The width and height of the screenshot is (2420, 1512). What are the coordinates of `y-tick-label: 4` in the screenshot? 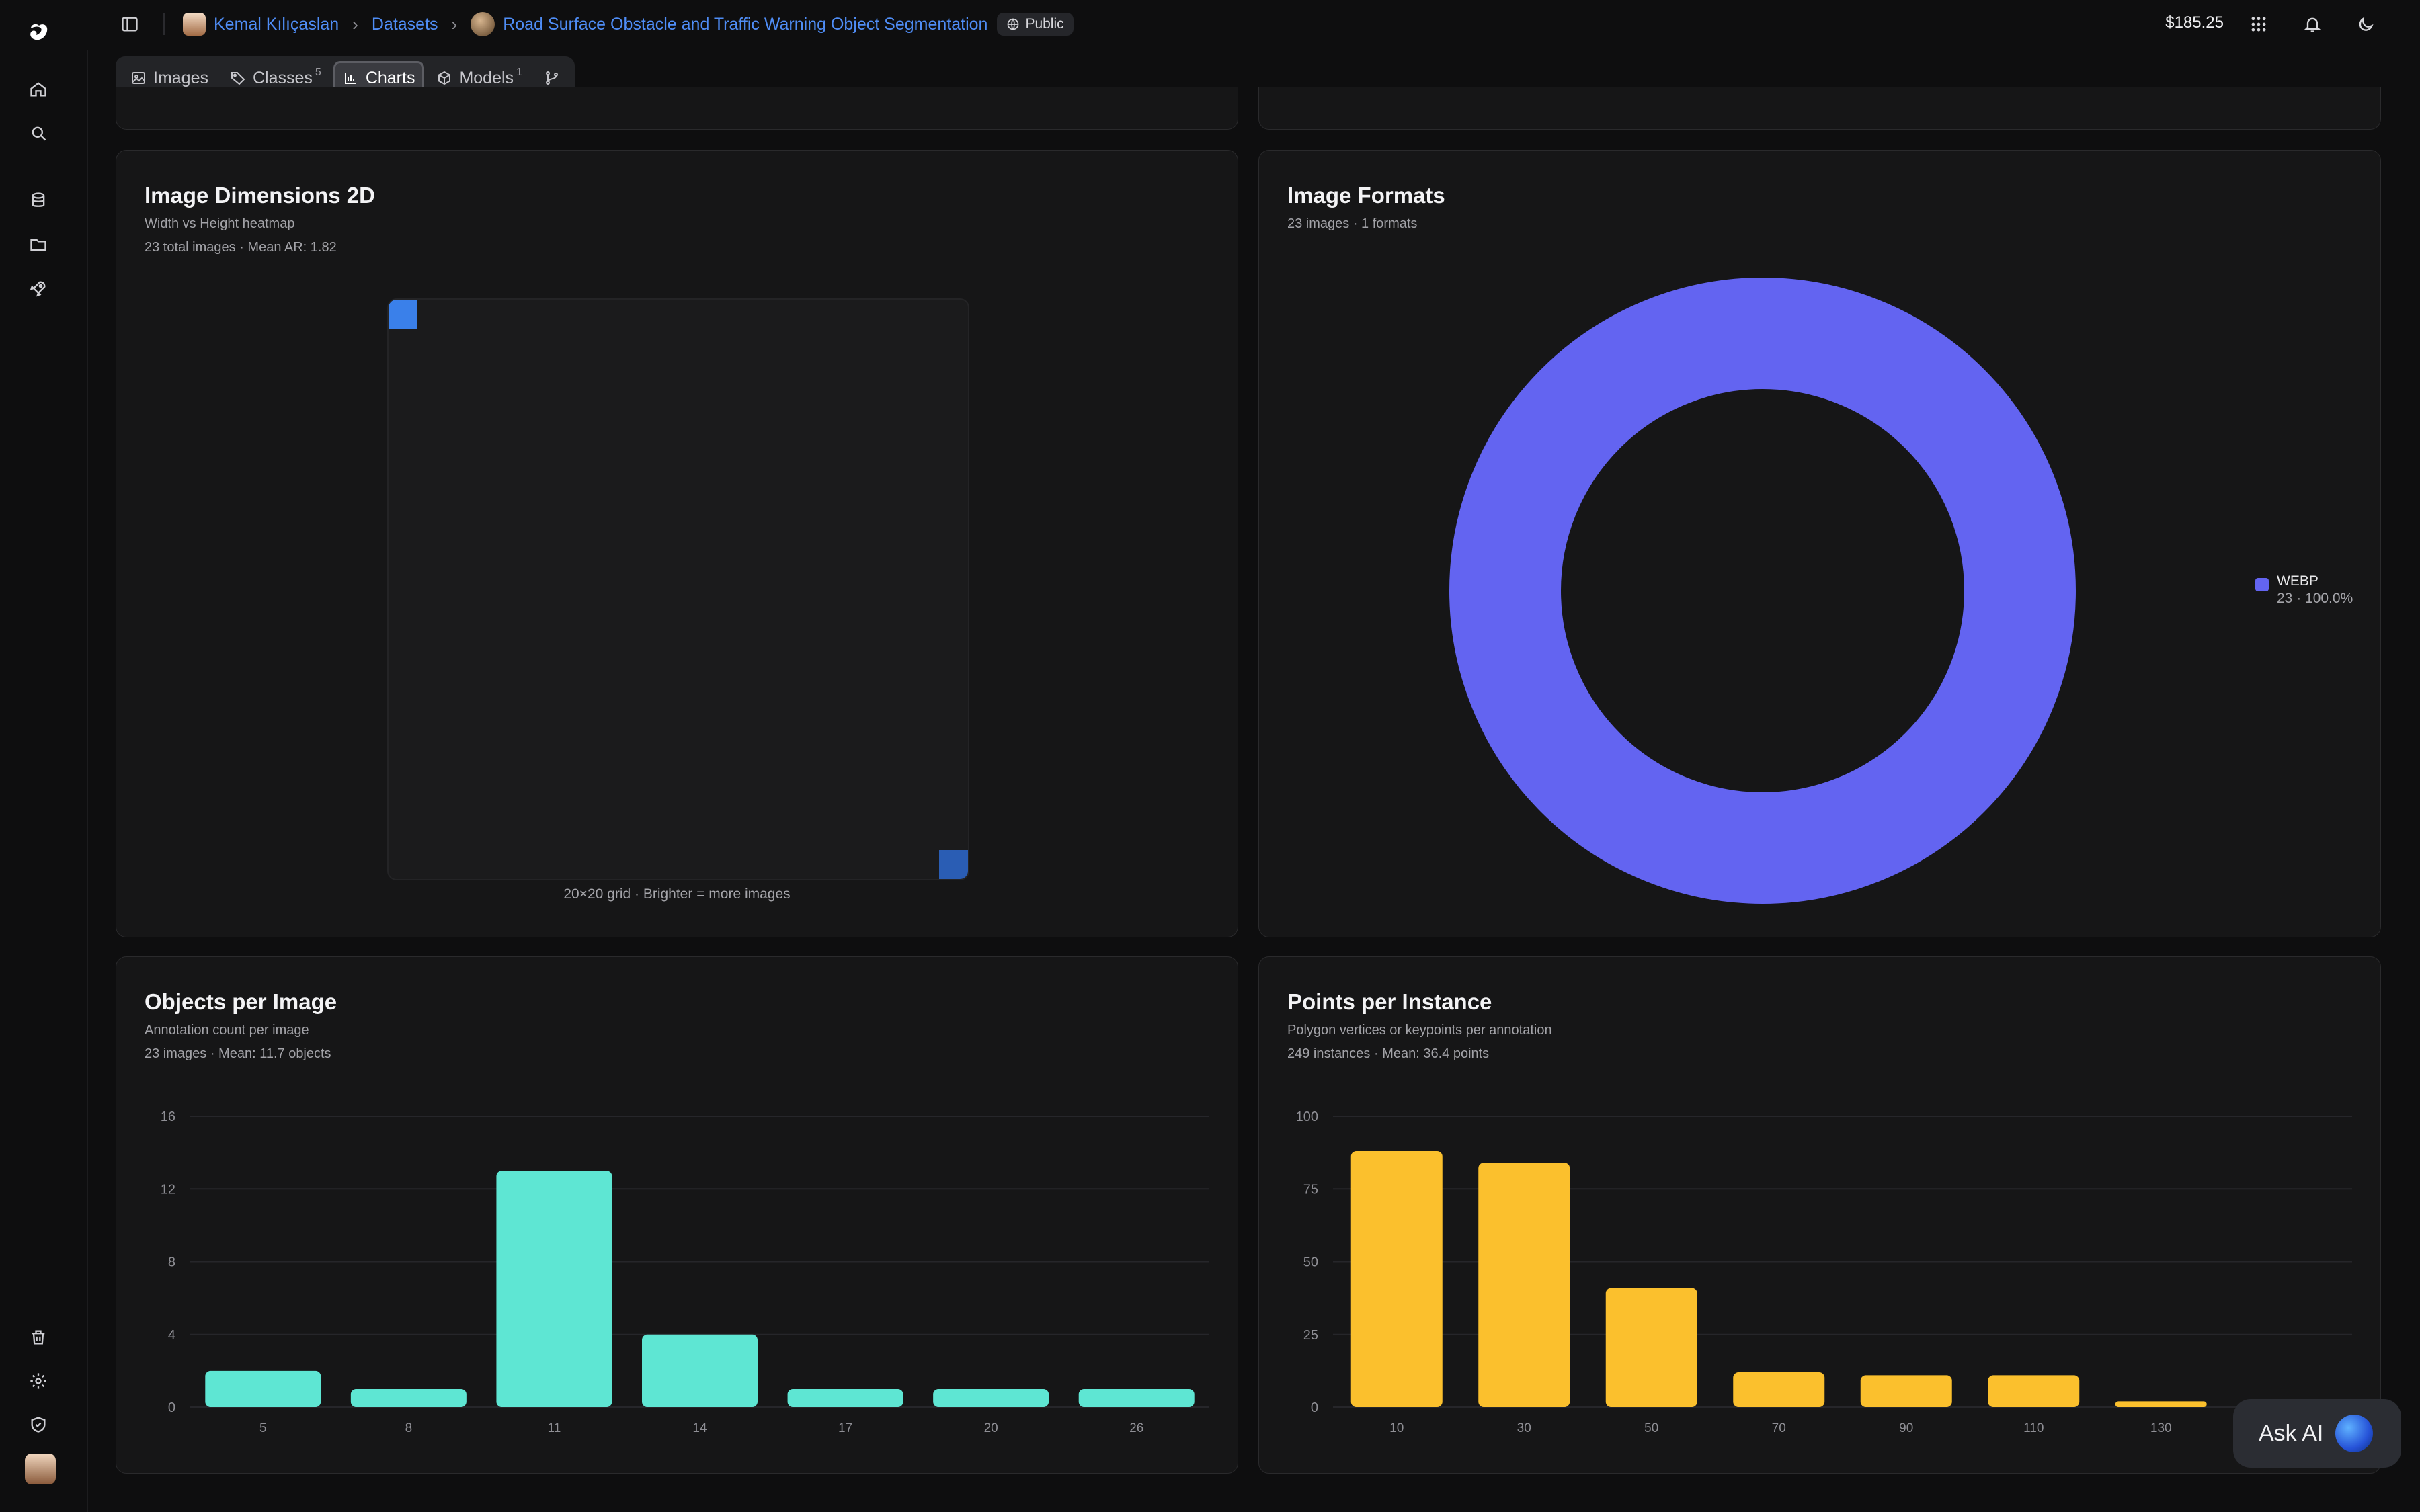 It's located at (171, 1336).